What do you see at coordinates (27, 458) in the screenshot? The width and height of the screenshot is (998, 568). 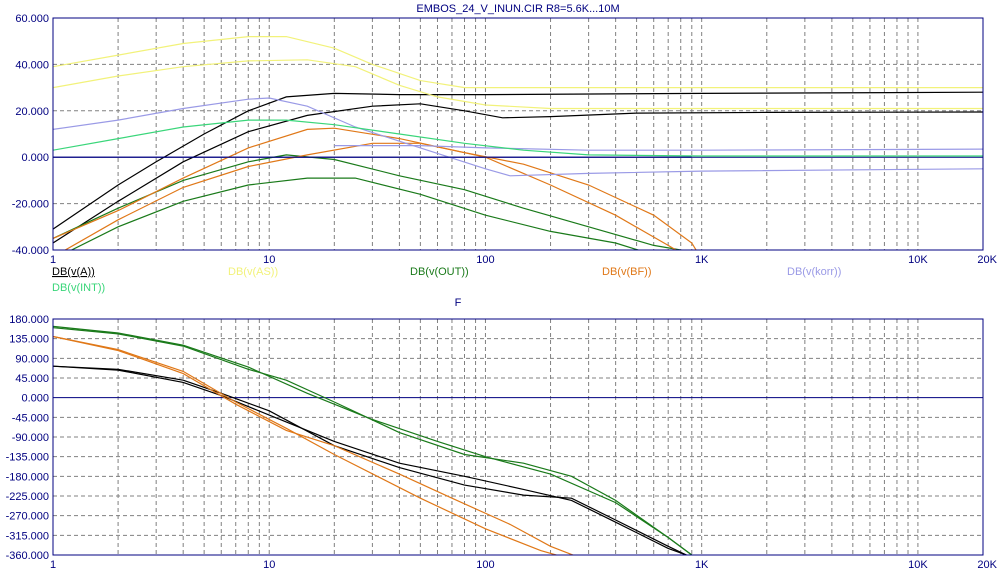 I see `y-tick-label: -135.000` at bounding box center [27, 458].